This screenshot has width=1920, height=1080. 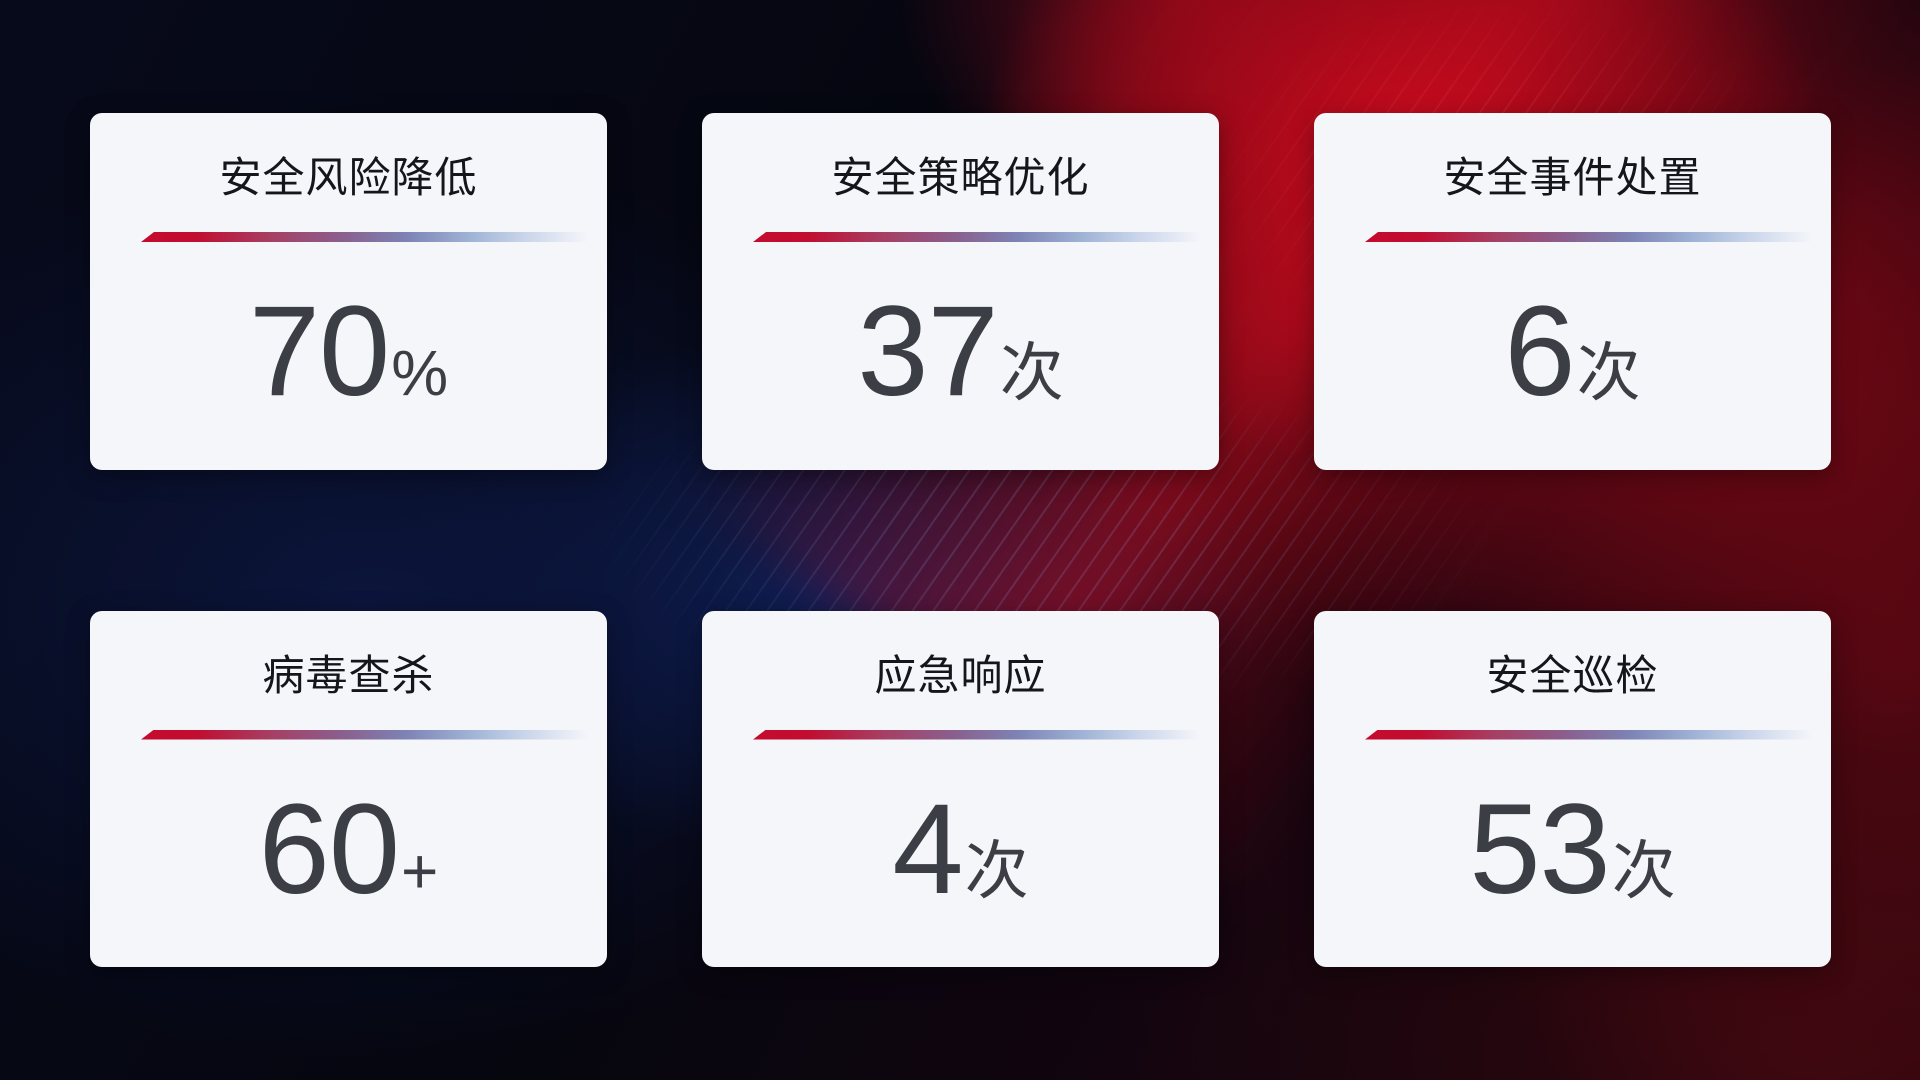 I want to click on card-title: 病毒查杀, so click(x=348, y=675).